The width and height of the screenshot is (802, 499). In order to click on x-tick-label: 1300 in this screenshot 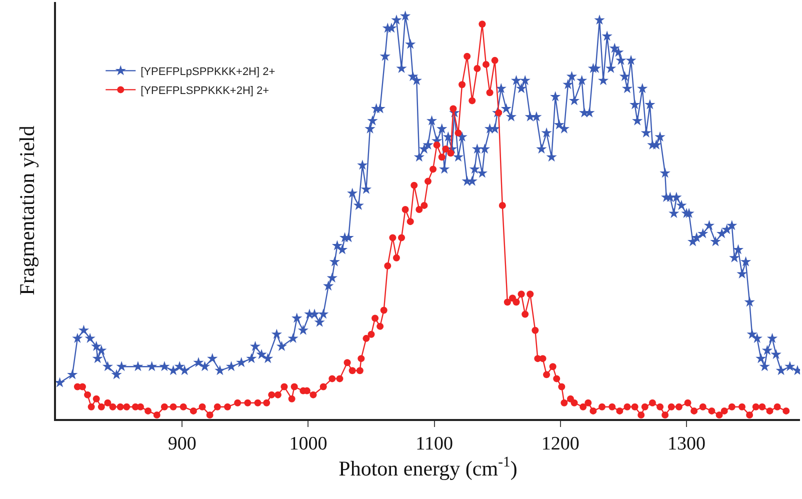, I will do `click(687, 444)`.